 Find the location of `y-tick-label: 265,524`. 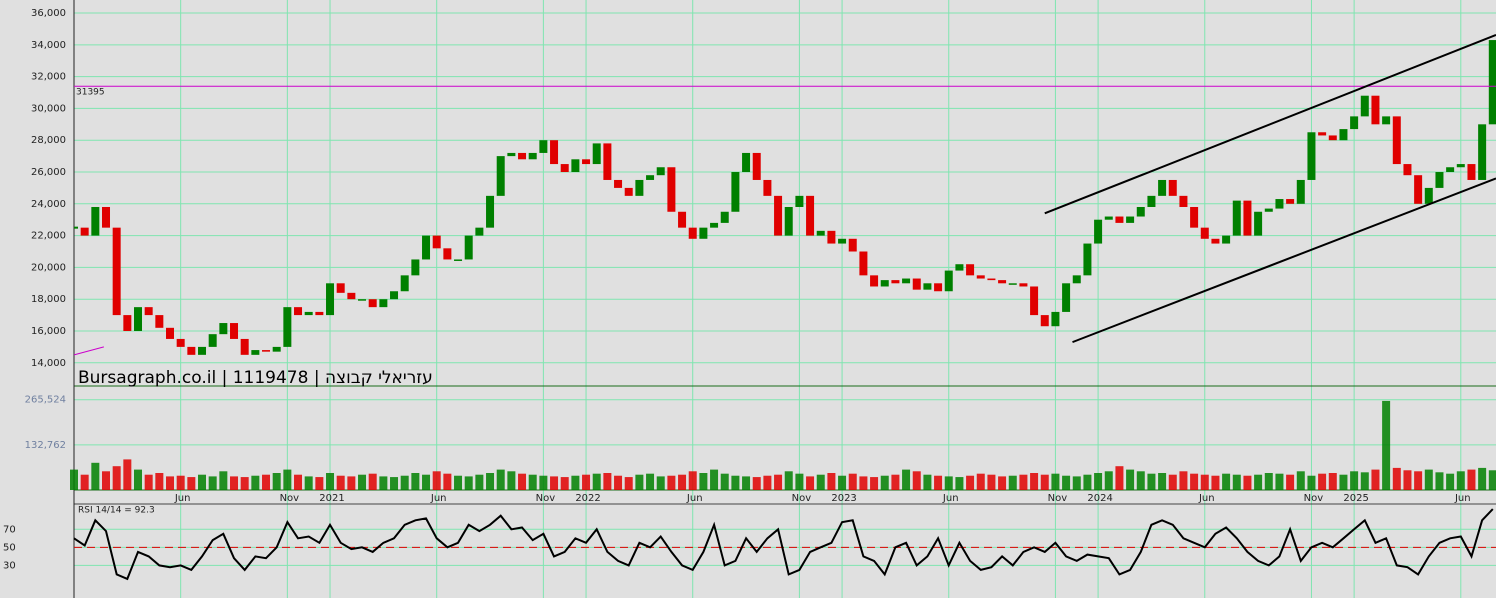

y-tick-label: 265,524 is located at coordinates (45, 400).